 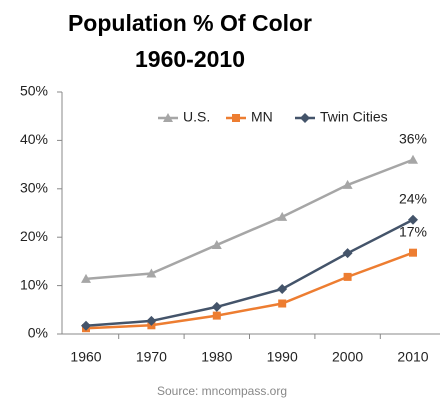 I want to click on y-tick-label: 20%, so click(x=34, y=236).